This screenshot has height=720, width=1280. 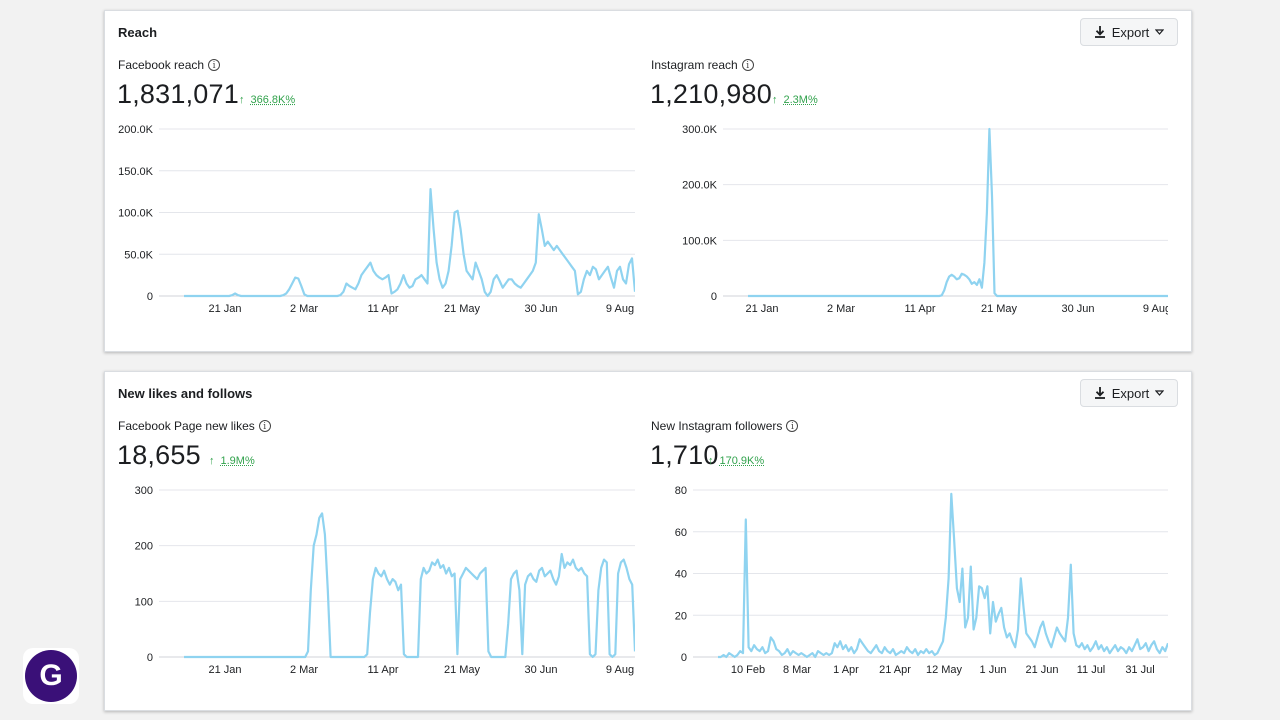 I want to click on g-logo-icon: G, so click(x=51, y=676).